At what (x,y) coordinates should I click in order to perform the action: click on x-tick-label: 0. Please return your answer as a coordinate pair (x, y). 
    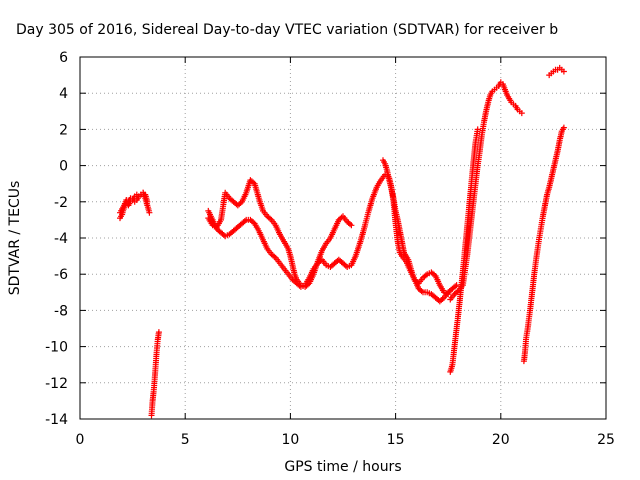
    Looking at the image, I should click on (80, 440).